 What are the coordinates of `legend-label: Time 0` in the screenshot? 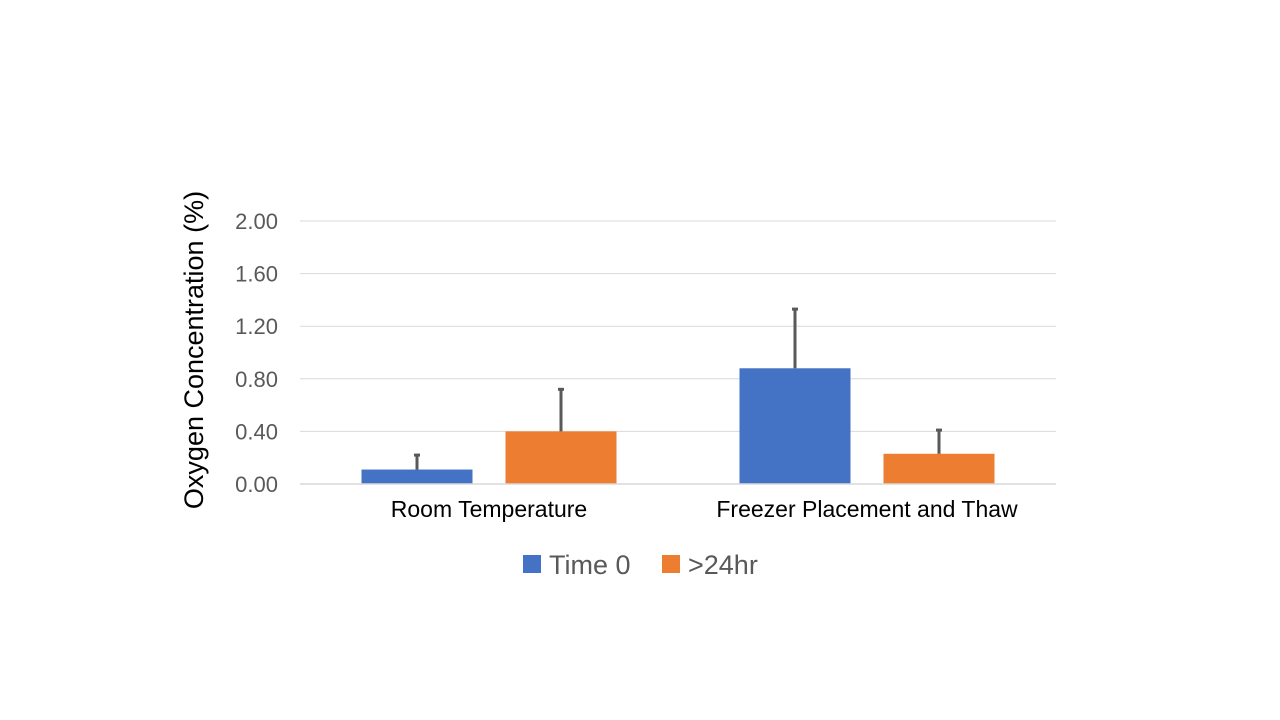 It's located at (590, 565).